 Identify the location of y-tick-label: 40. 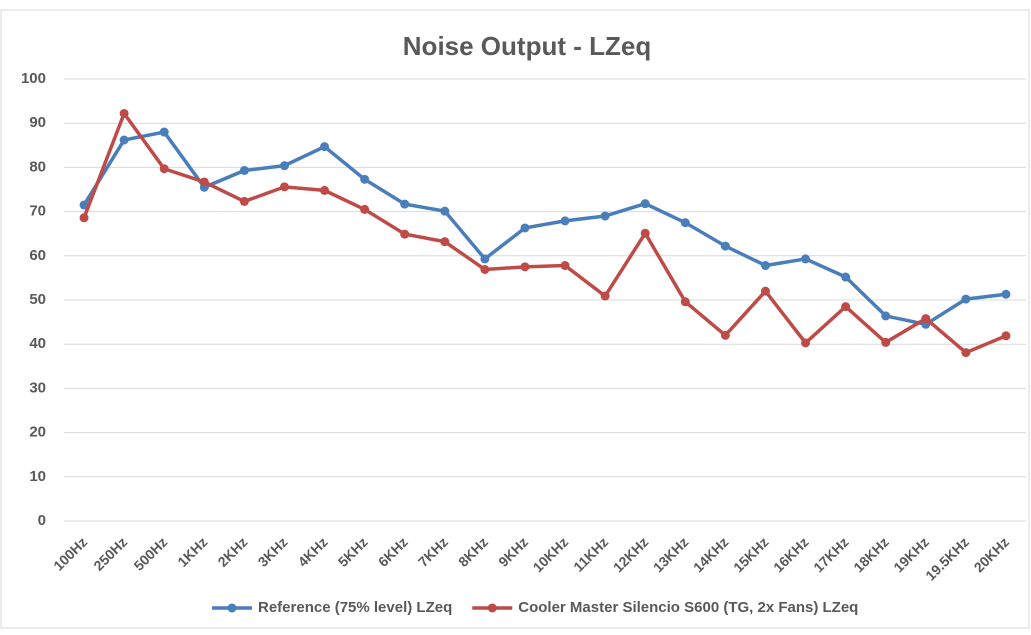
(37, 343).